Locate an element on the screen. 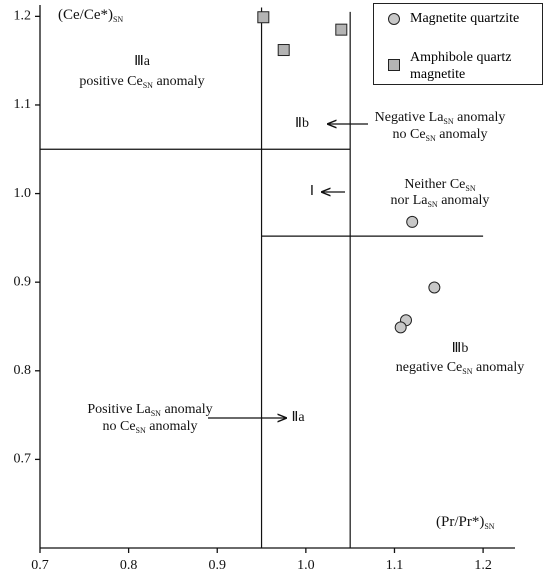 Image resolution: width=550 pixels, height=577 pixels. annotation: (Pr/Pr*)SN is located at coordinates (465, 522).